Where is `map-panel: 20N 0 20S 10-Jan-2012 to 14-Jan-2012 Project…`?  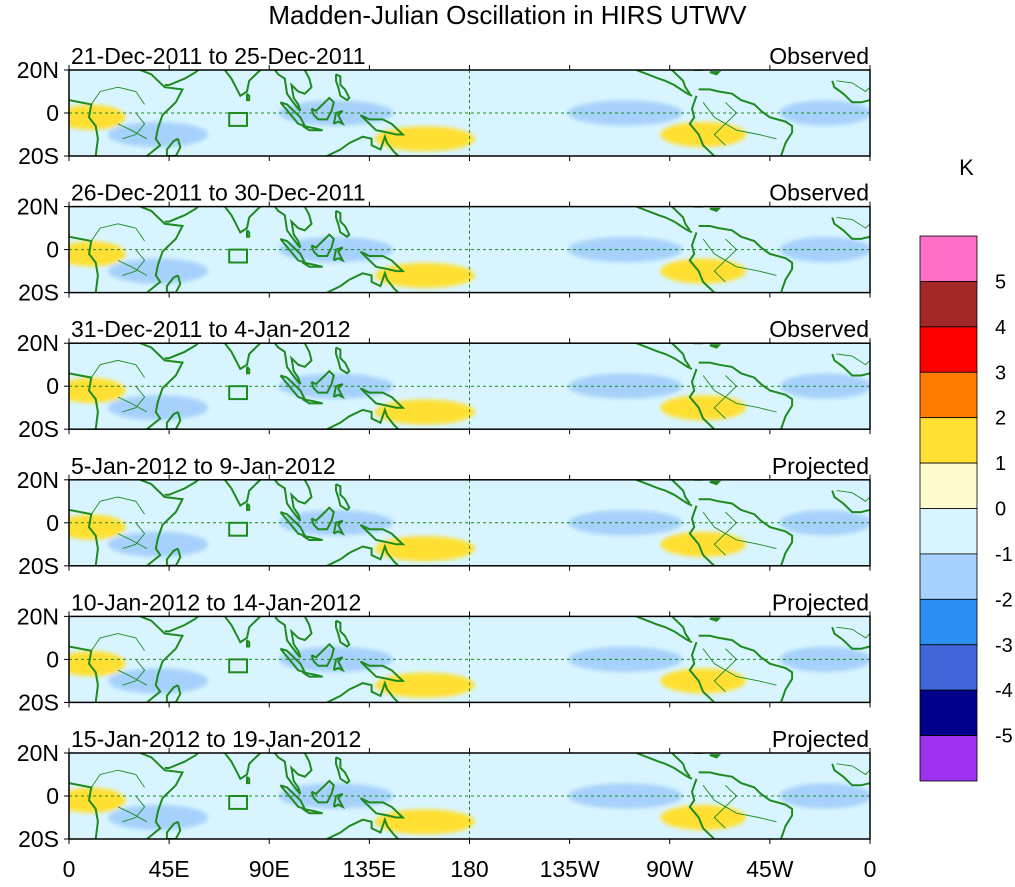
map-panel: 20N 0 20S 10-Jan-2012 to 14-Jan-2012 Project… is located at coordinates (444, 652).